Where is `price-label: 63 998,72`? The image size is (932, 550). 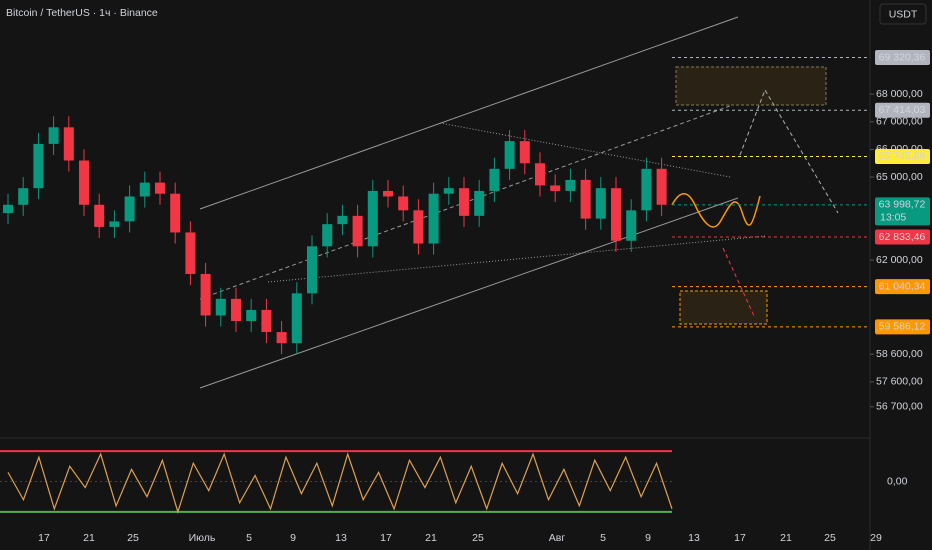
price-label: 63 998,72 is located at coordinates (902, 205).